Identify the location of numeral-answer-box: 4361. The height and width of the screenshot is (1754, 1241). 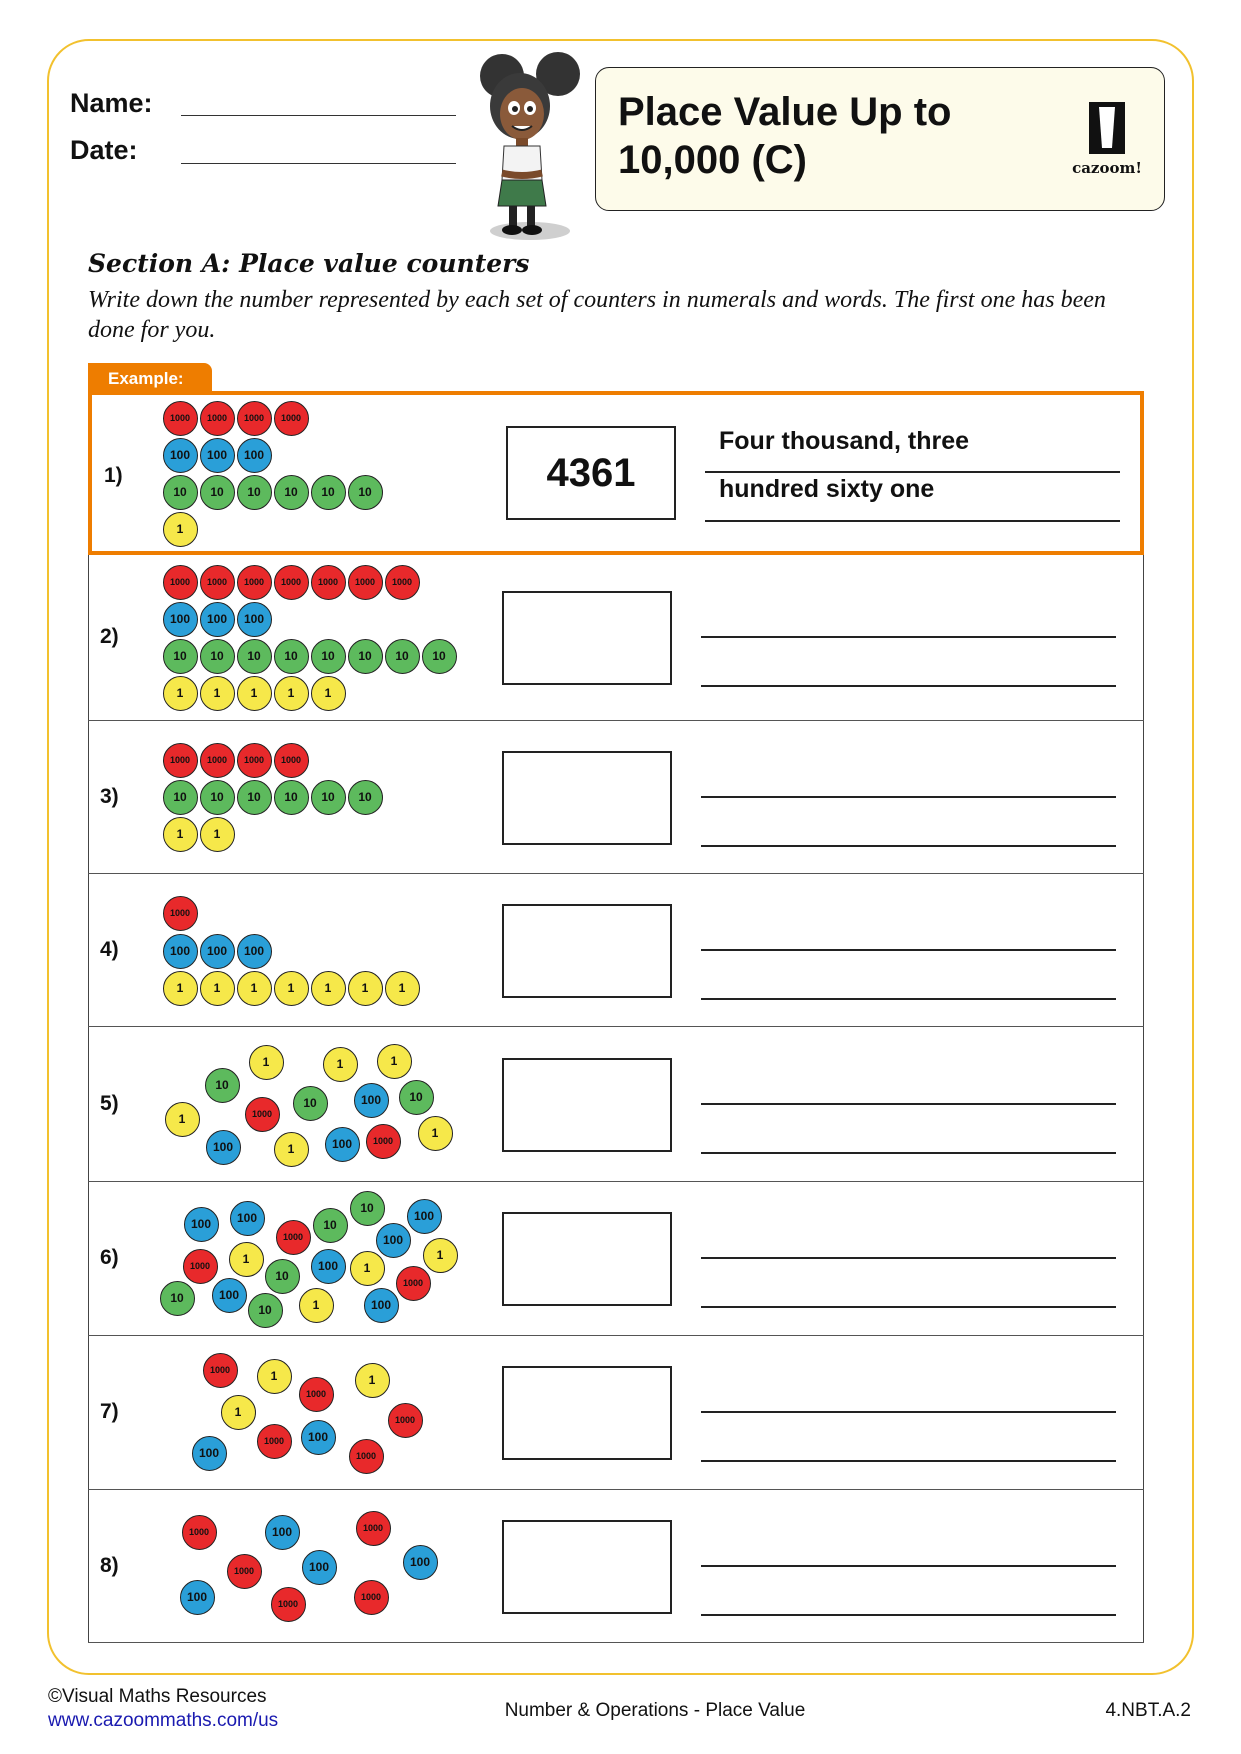
(591, 473).